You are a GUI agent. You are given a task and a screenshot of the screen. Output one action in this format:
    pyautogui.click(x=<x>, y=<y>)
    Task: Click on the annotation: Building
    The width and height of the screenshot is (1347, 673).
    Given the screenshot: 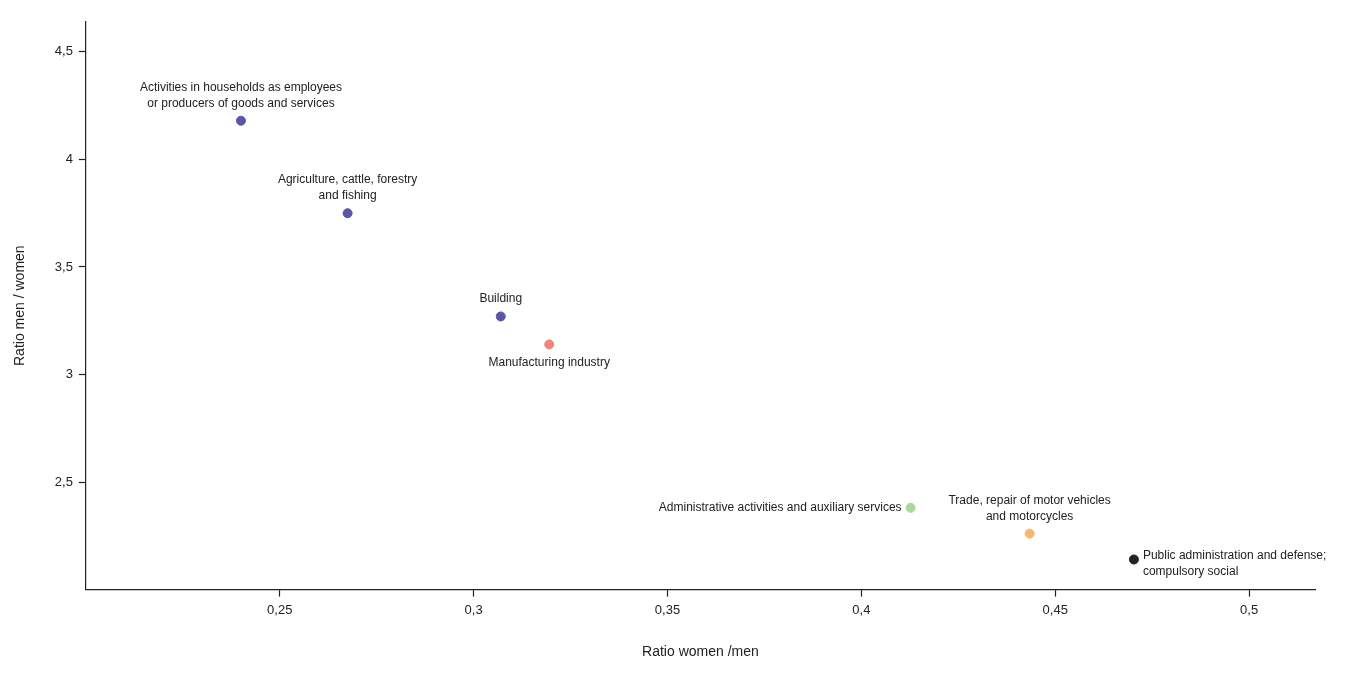 What is the action you would take?
    pyautogui.click(x=501, y=298)
    